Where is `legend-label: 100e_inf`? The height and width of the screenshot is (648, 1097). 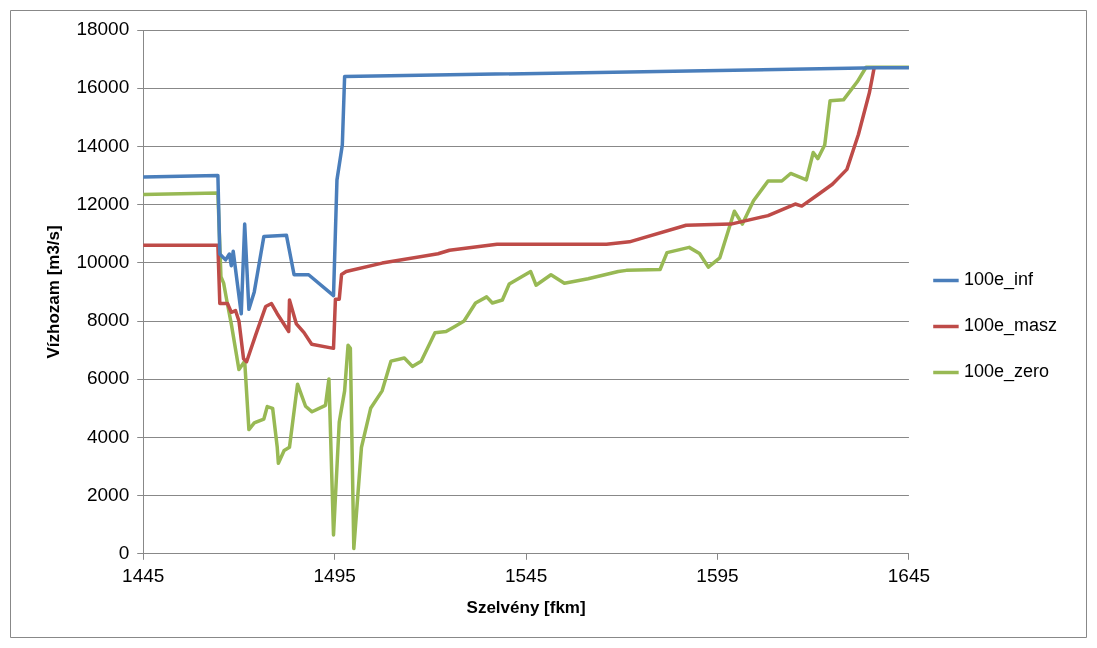 legend-label: 100e_inf is located at coordinates (998, 280).